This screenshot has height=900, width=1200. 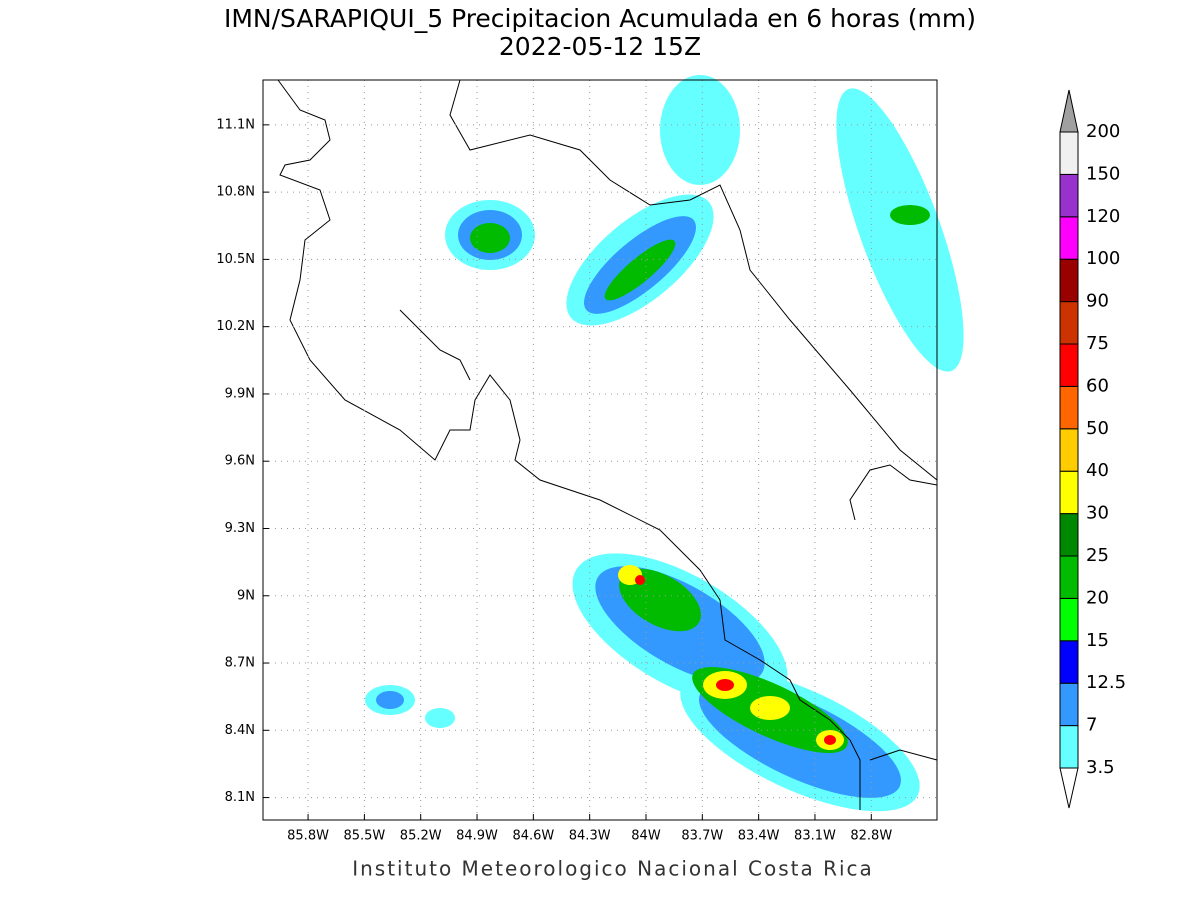 I want to click on lon-tick-label: 83.1W, so click(x=815, y=836).